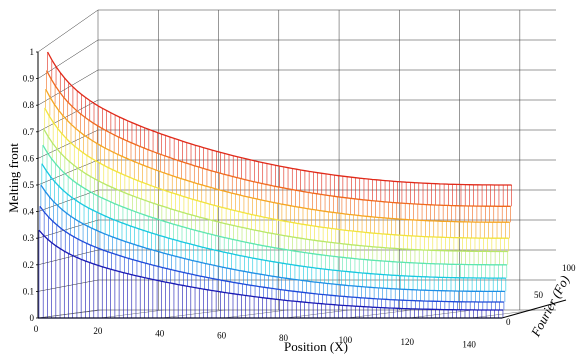 The image size is (587, 356). What do you see at coordinates (160, 333) in the screenshot?
I see `x-tick-label: 40` at bounding box center [160, 333].